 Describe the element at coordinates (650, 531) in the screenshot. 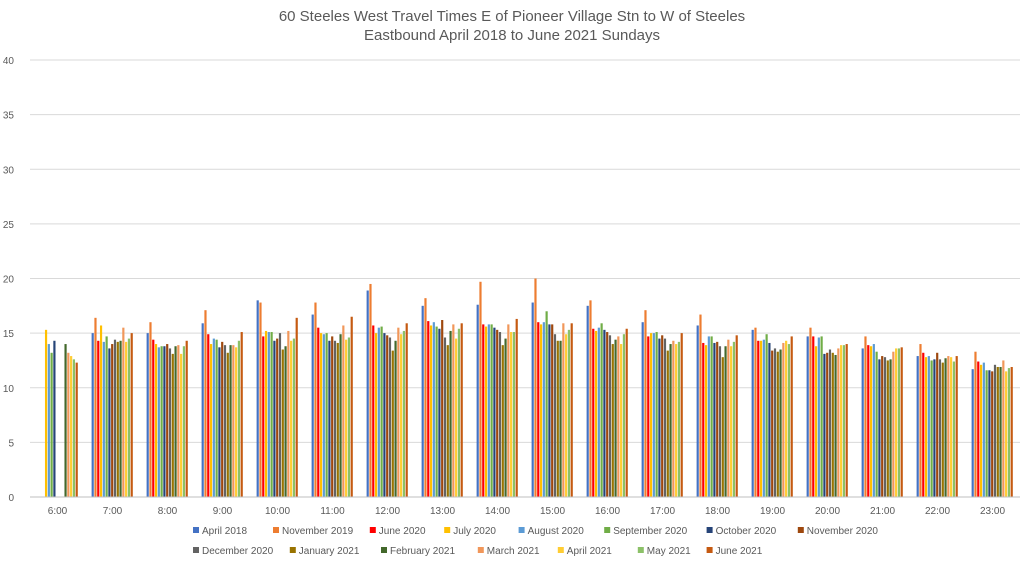

I see `legend-label: September 2020` at that location.